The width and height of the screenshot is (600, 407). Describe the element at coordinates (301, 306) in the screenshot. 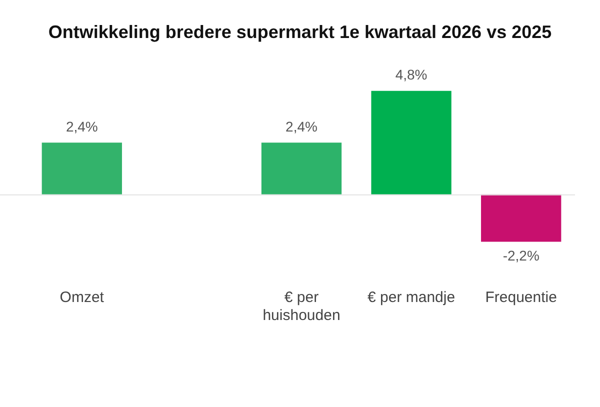

I see `x-tick-label: € per huishouden` at that location.